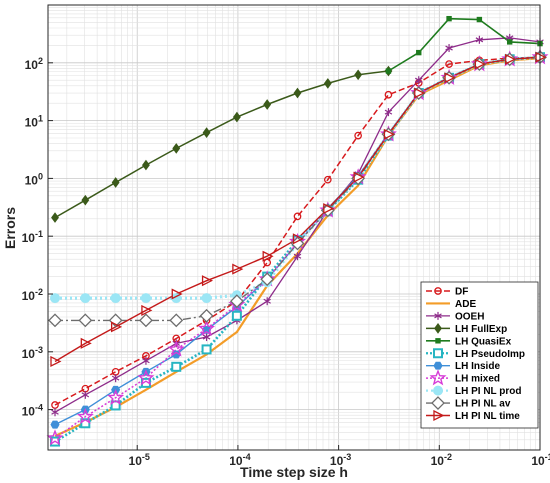  What do you see at coordinates (34, 179) in the screenshot?
I see `y-tick-label: 10⁰` at bounding box center [34, 179].